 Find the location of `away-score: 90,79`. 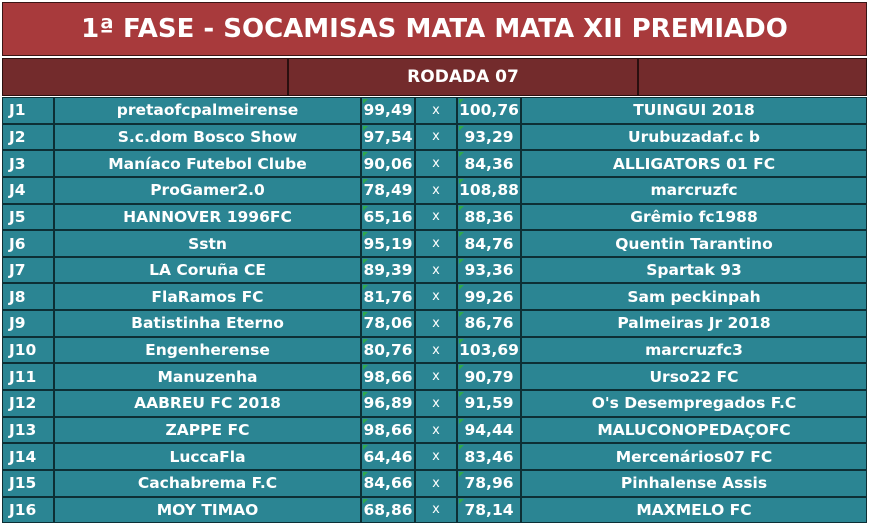

away-score: 90,79 is located at coordinates (489, 377).